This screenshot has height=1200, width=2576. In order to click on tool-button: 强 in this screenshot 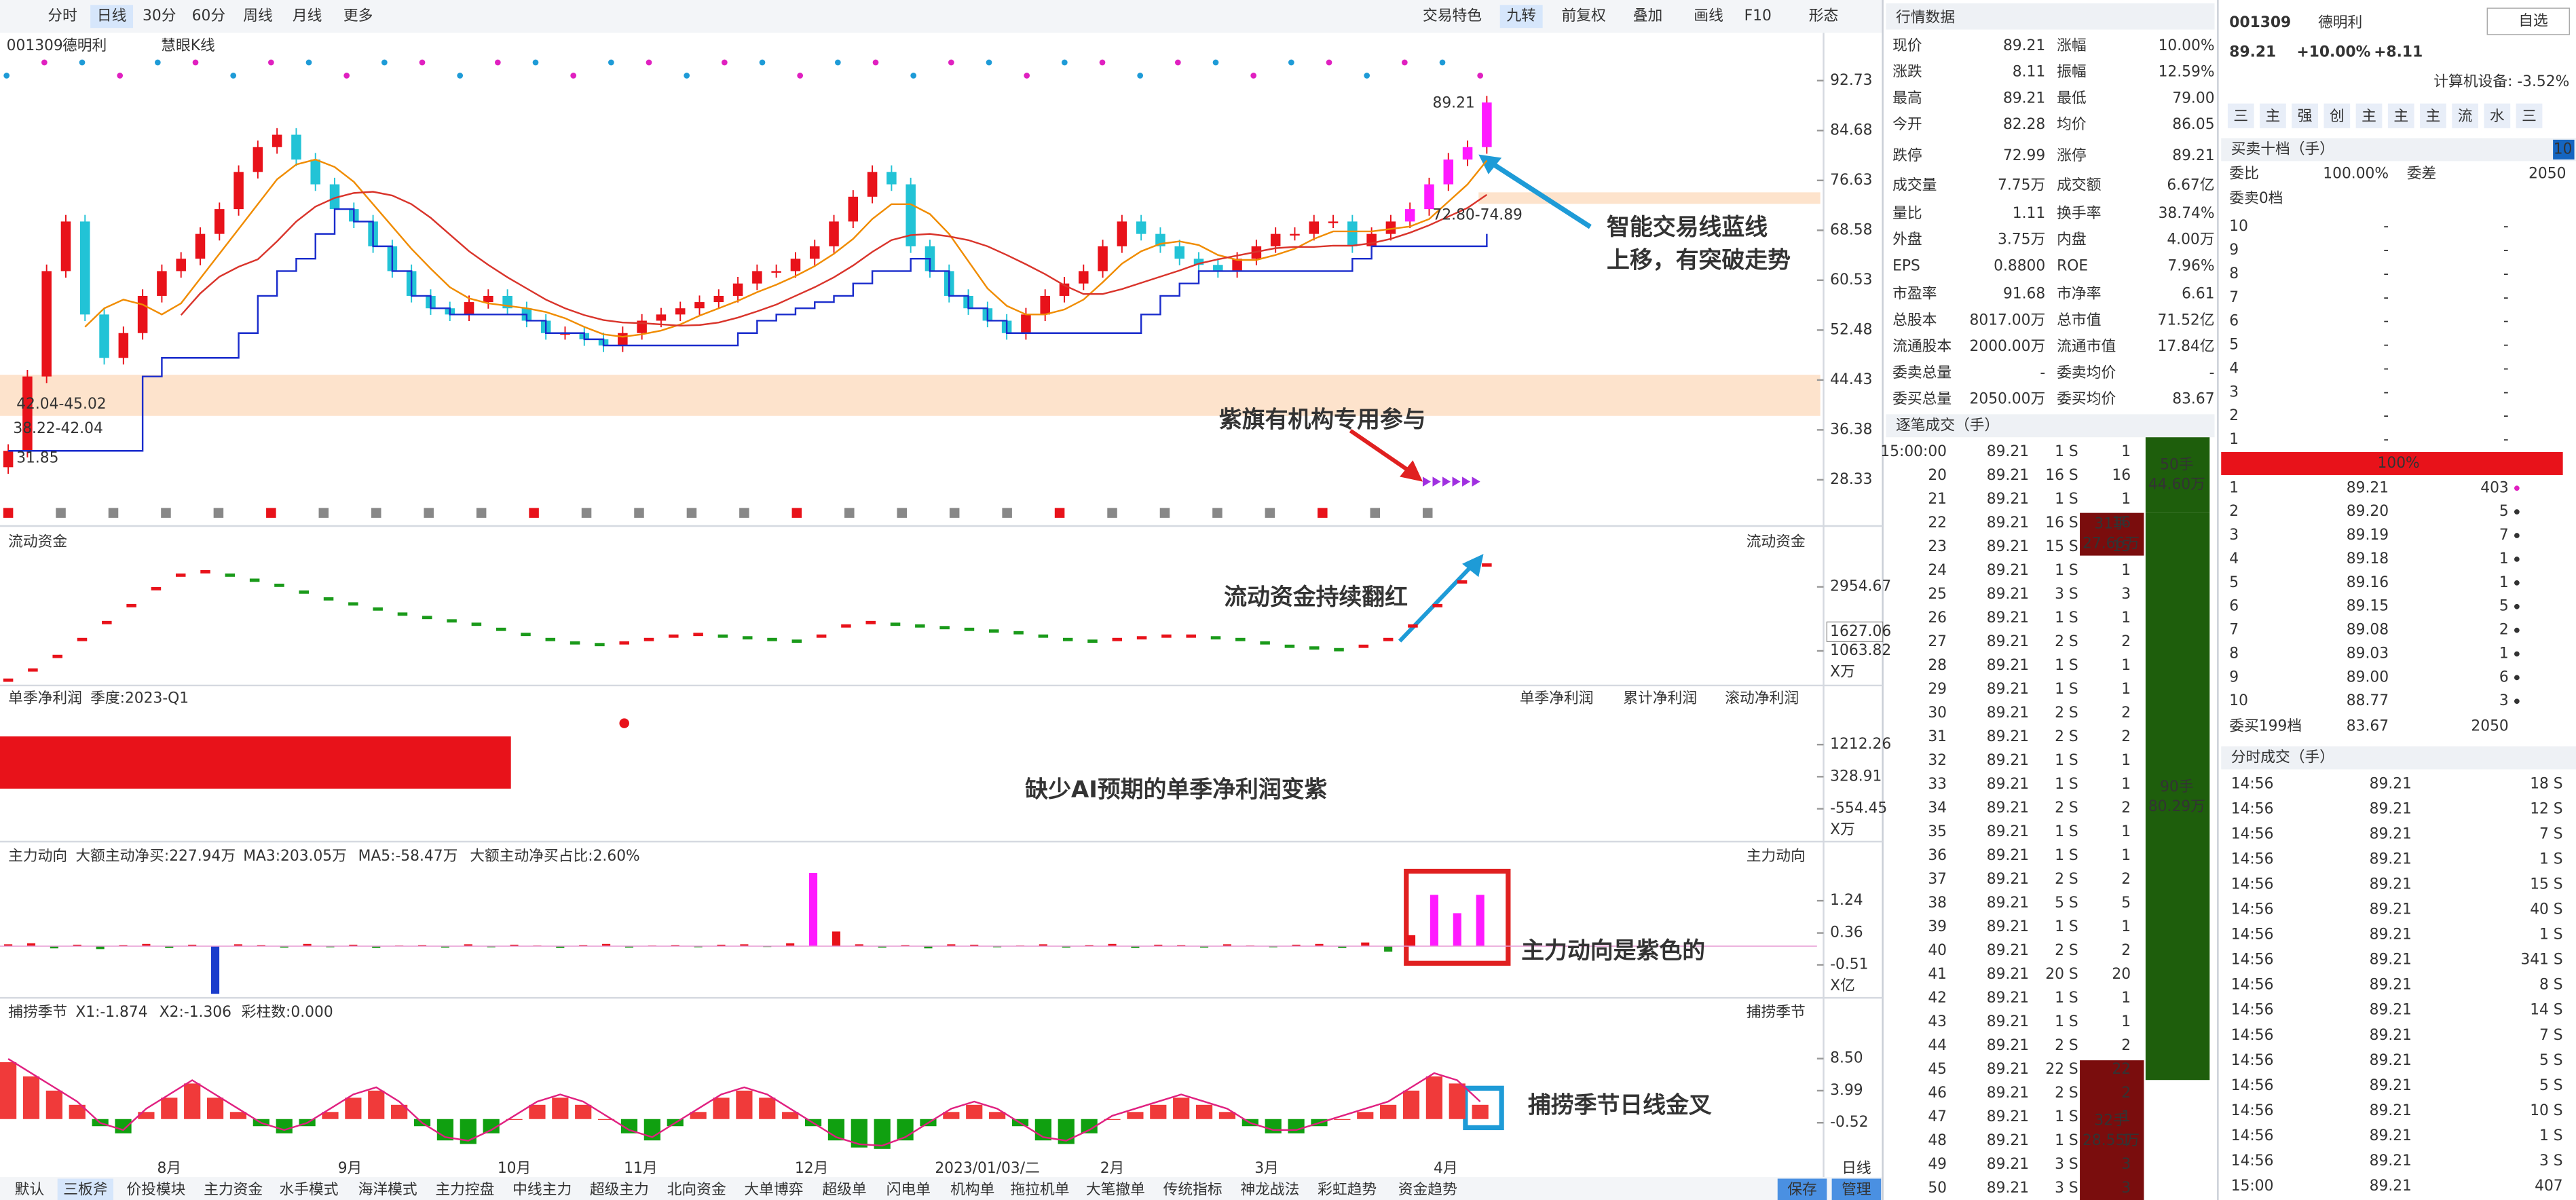, I will do `click(2305, 117)`.